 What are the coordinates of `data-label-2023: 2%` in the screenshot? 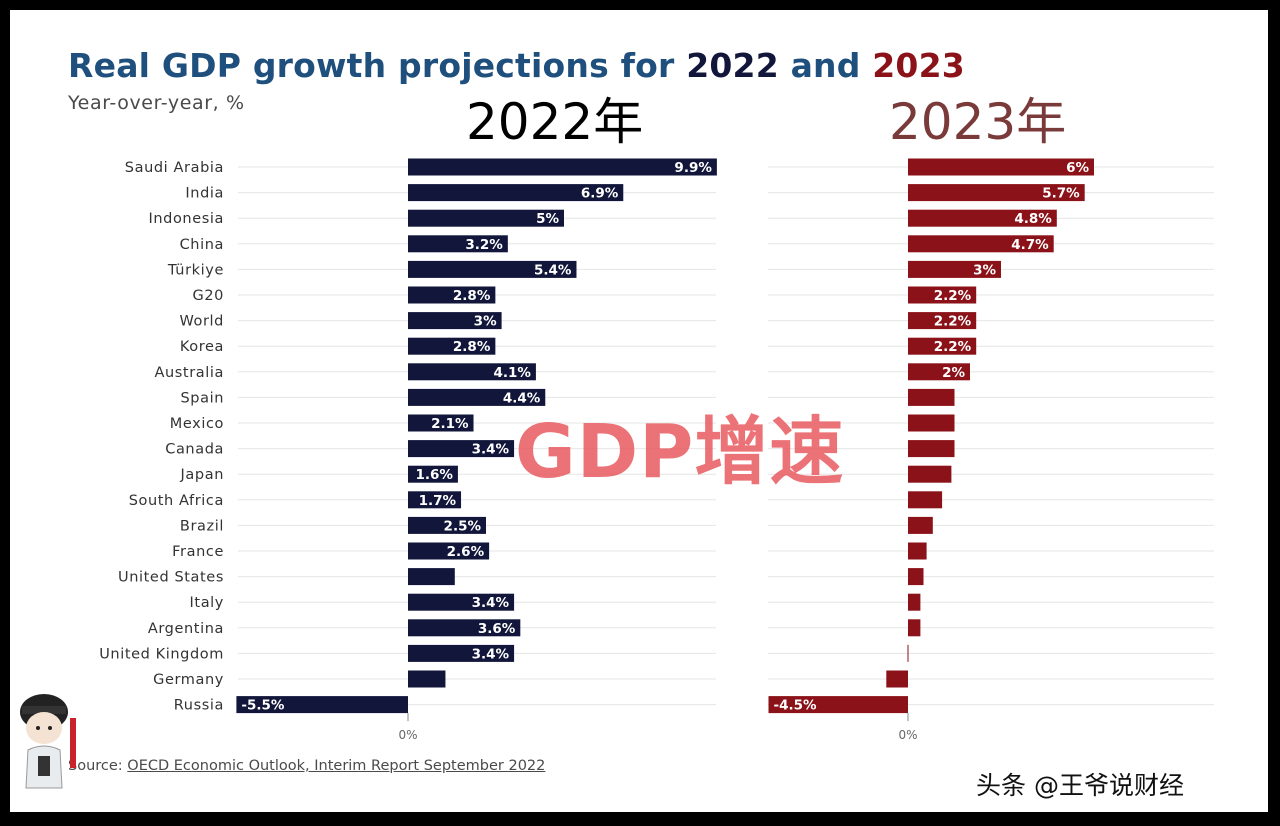 It's located at (953, 373).